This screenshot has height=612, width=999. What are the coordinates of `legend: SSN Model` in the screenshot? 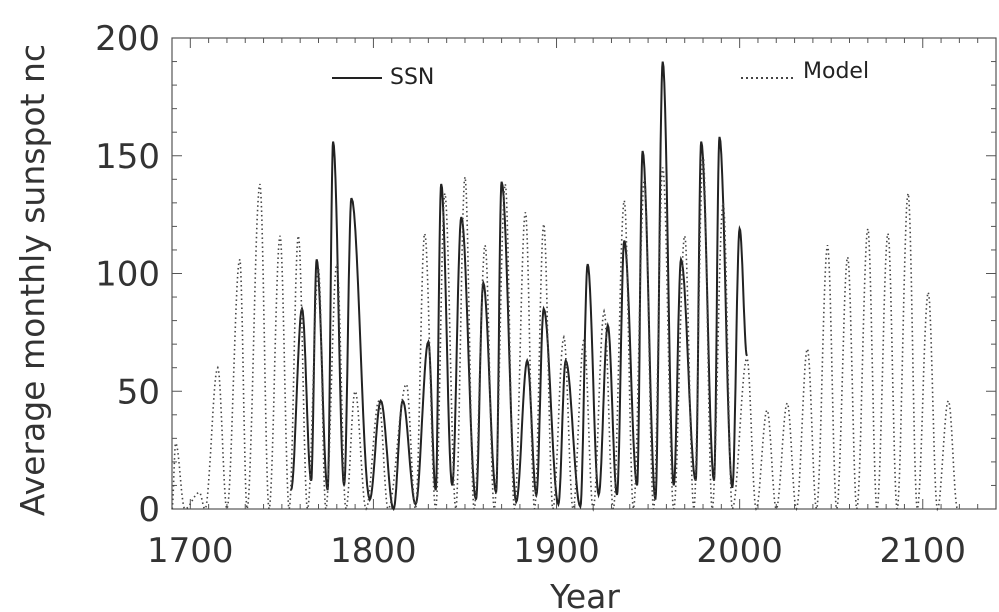 It's located at (600, 74).